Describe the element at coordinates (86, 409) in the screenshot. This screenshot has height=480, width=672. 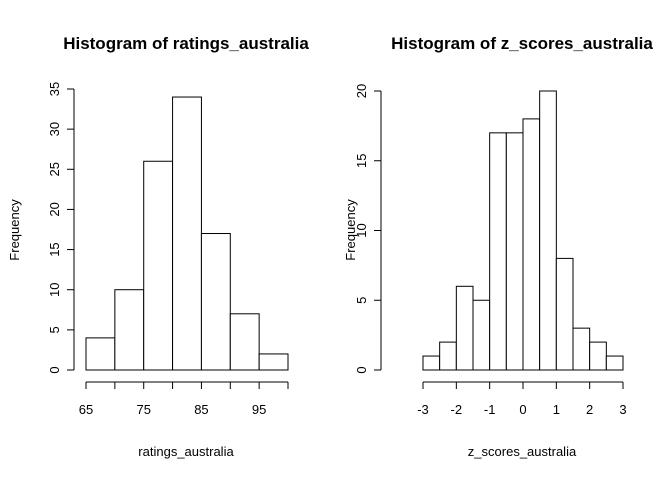
I see `x-tick-label: 65` at that location.